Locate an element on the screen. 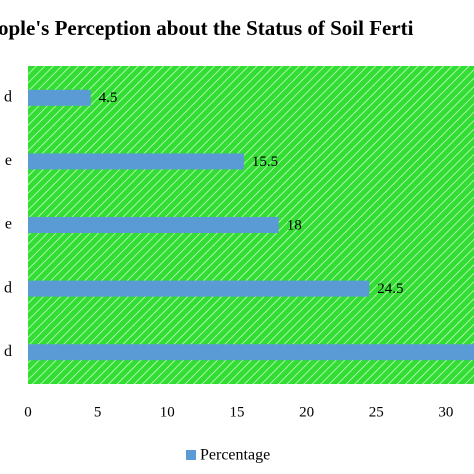 The height and width of the screenshot is (474, 474). x-tick-label: 15 is located at coordinates (236, 412).